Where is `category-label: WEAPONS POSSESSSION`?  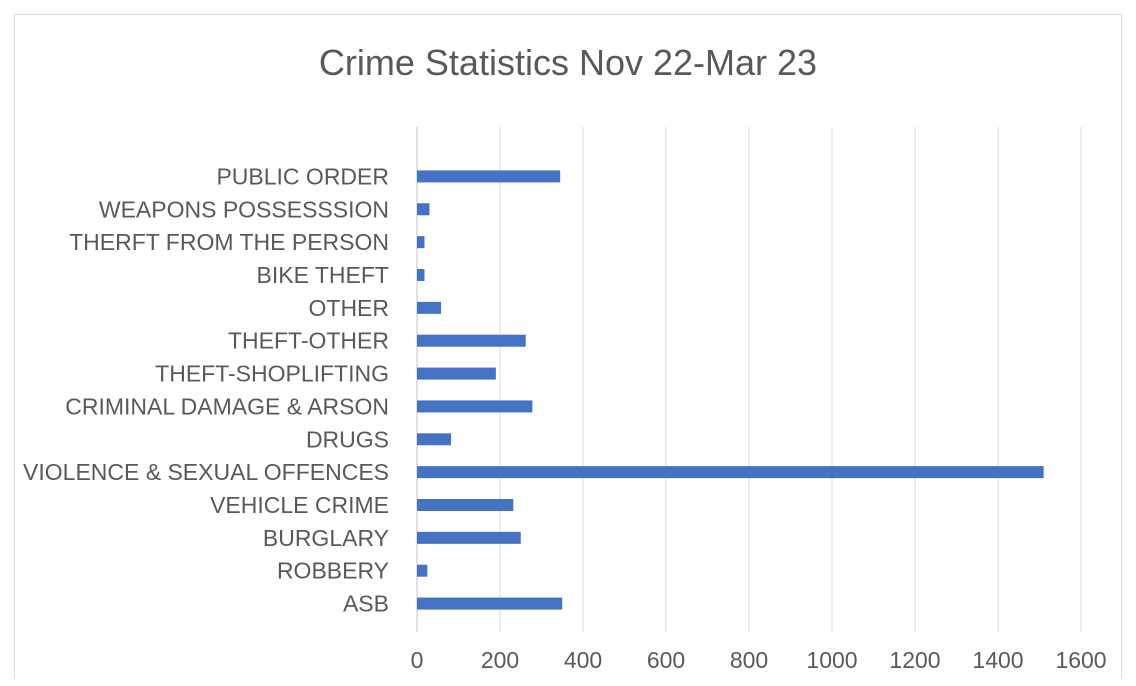
category-label: WEAPONS POSSESSSION is located at coordinates (244, 209).